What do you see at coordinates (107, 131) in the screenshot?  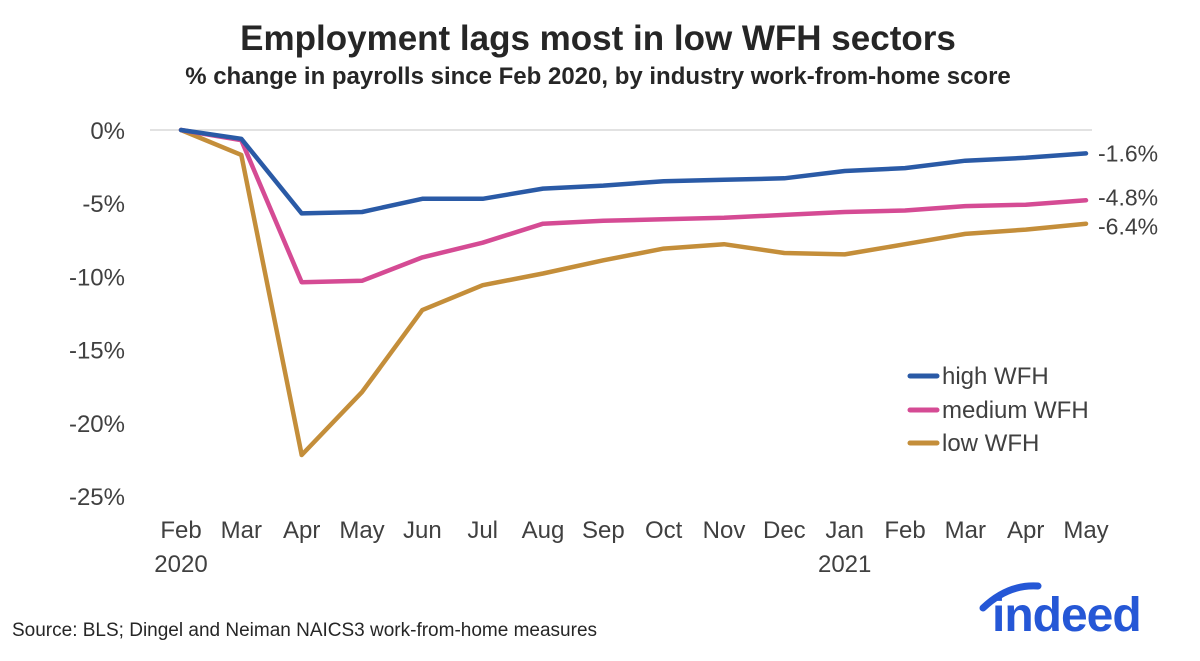 I see `y-tick-label: 0%` at bounding box center [107, 131].